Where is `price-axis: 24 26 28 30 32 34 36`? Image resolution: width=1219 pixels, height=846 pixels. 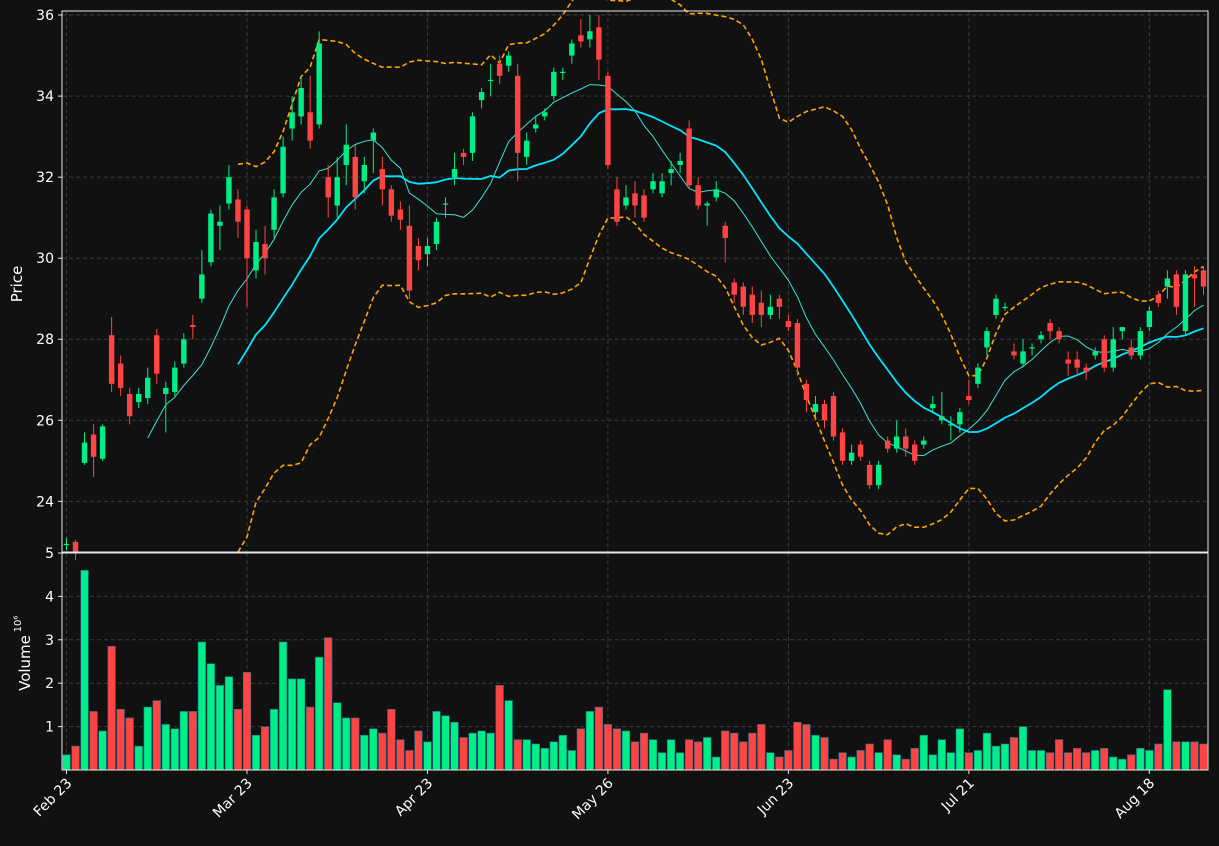
price-axis: 24 26 28 30 32 34 36 is located at coordinates (49, 259).